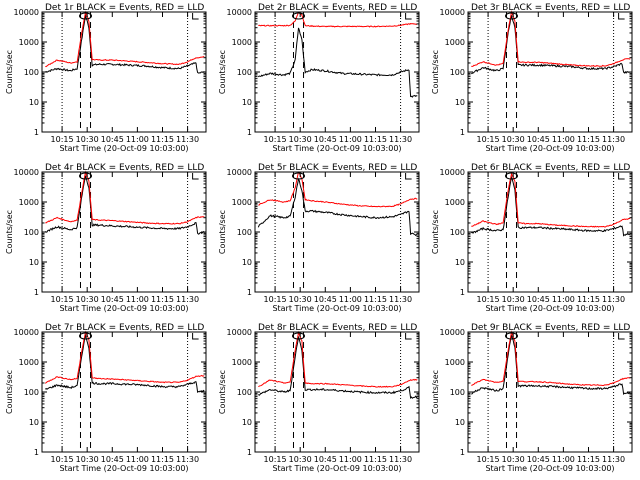 The width and height of the screenshot is (640, 480). Describe the element at coordinates (550, 328) in the screenshot. I see `chart-title: Det 9r BLACK = Events, RED = LLD` at that location.